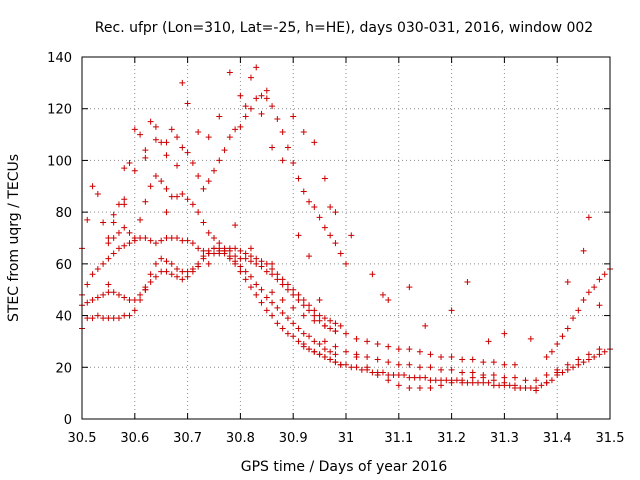 Image resolution: width=640 pixels, height=480 pixels. What do you see at coordinates (344, 467) in the screenshot?
I see `x-axis-label: GPS time / Days of year 2016` at bounding box center [344, 467].